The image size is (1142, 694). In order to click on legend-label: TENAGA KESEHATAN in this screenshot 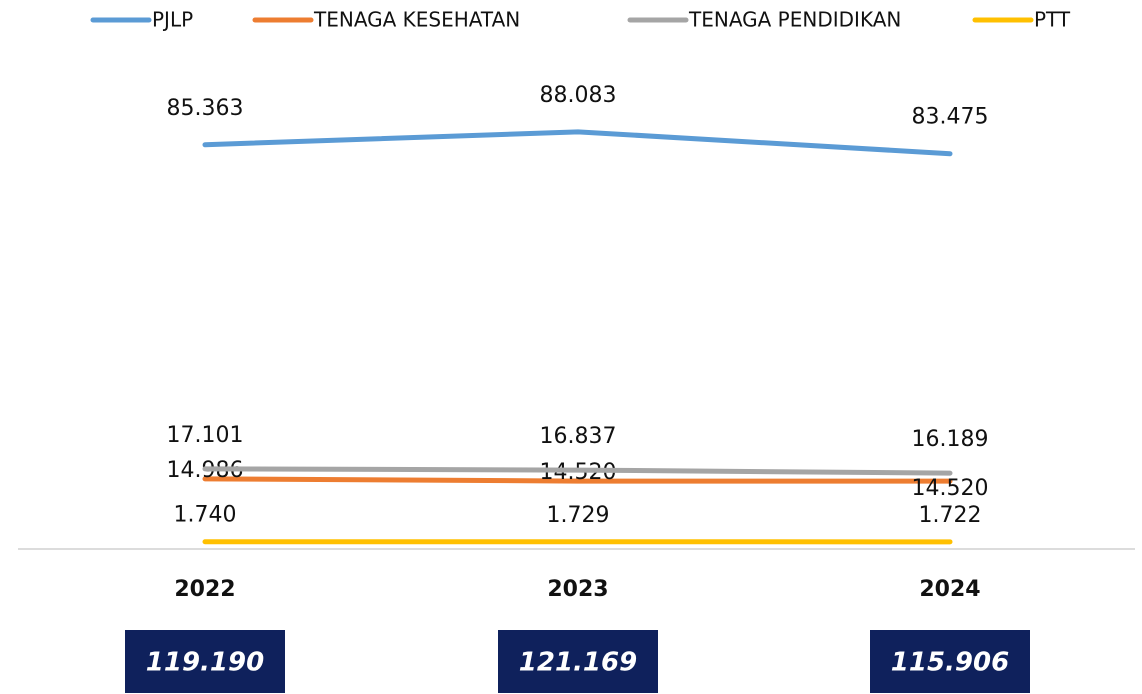, I will do `click(416, 20)`.